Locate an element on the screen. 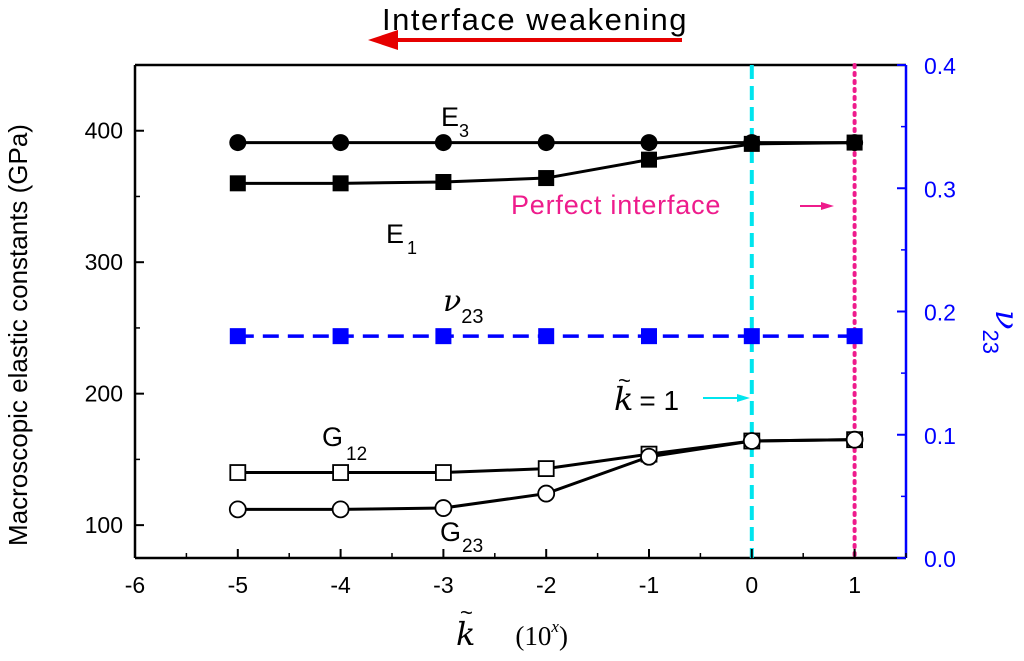 The height and width of the screenshot is (661, 1024). series-label-e3: E3 is located at coordinates (455, 121).